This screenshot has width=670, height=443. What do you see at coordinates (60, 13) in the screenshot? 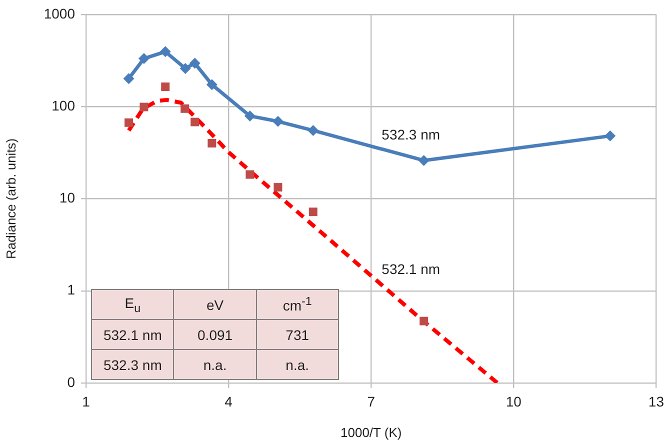
I see `y-tick-label: 1000` at bounding box center [60, 13].